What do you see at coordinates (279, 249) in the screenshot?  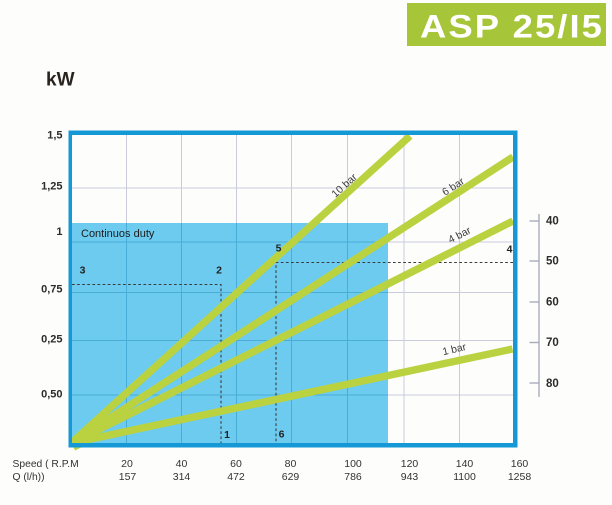 I see `svg-text: 5` at bounding box center [279, 249].